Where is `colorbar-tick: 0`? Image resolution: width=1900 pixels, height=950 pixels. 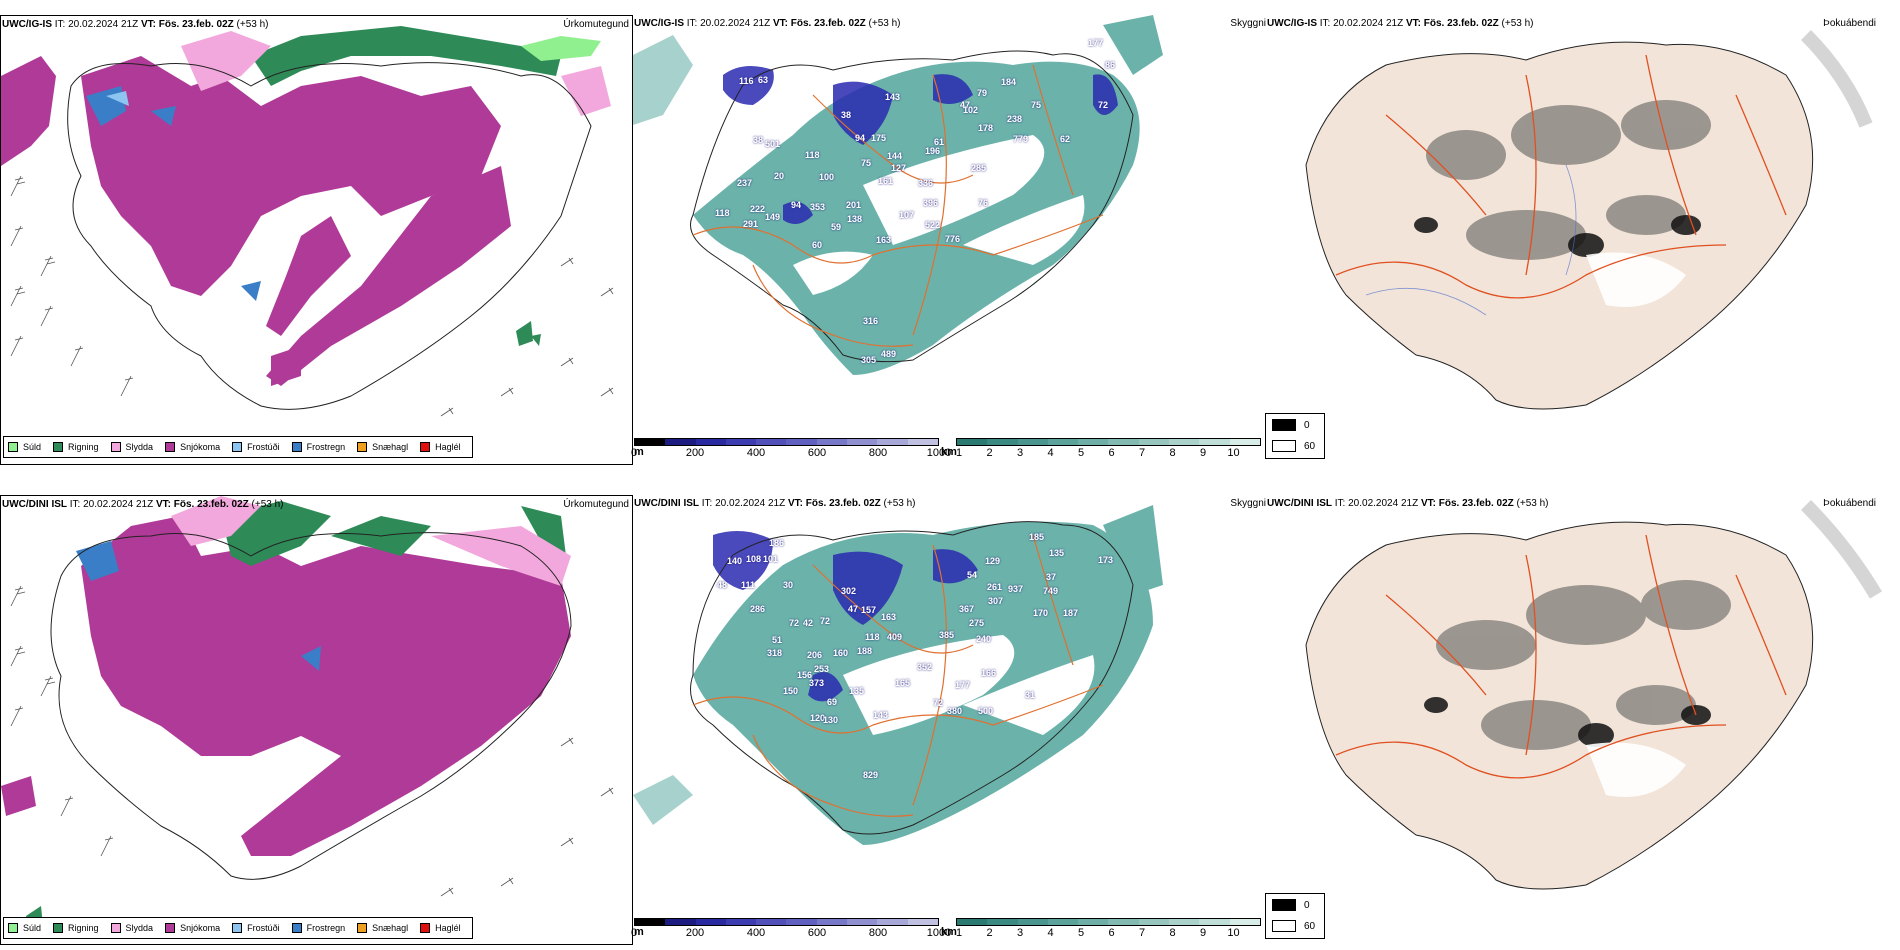
colorbar-tick: 0 is located at coordinates (634, 933).